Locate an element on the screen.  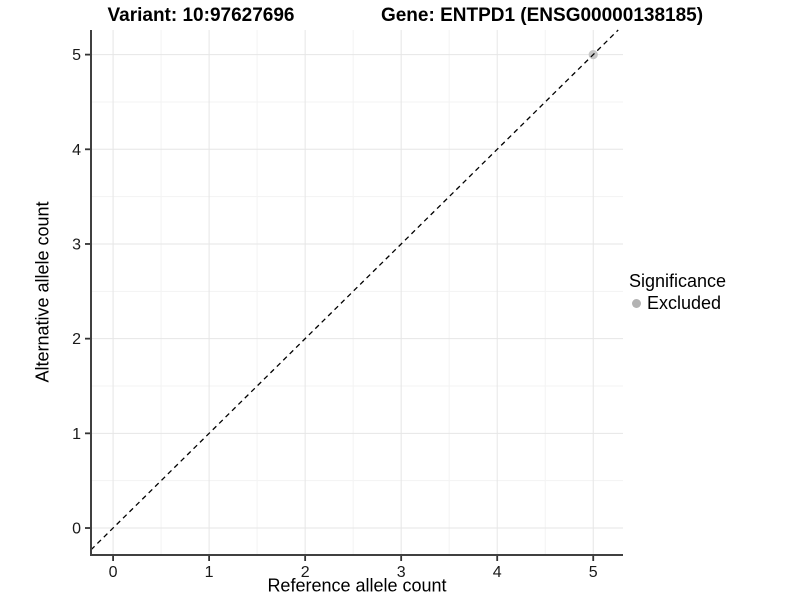
x-tick-label: 1 is located at coordinates (209, 572).